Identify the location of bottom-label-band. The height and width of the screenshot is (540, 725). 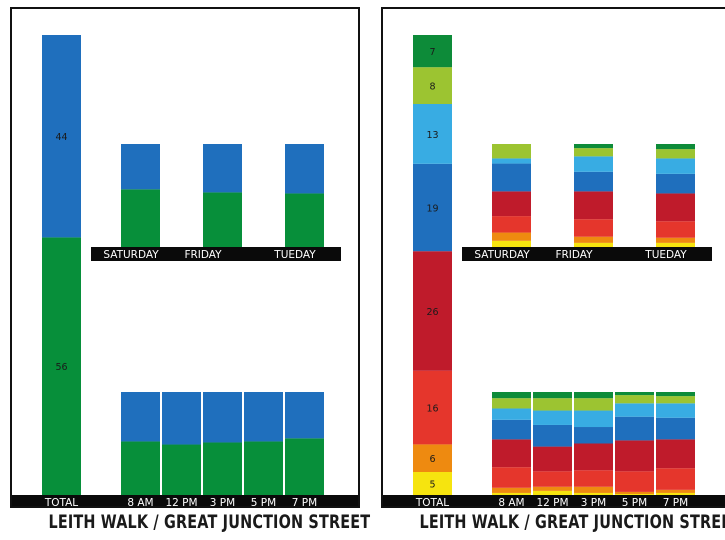
(554, 500).